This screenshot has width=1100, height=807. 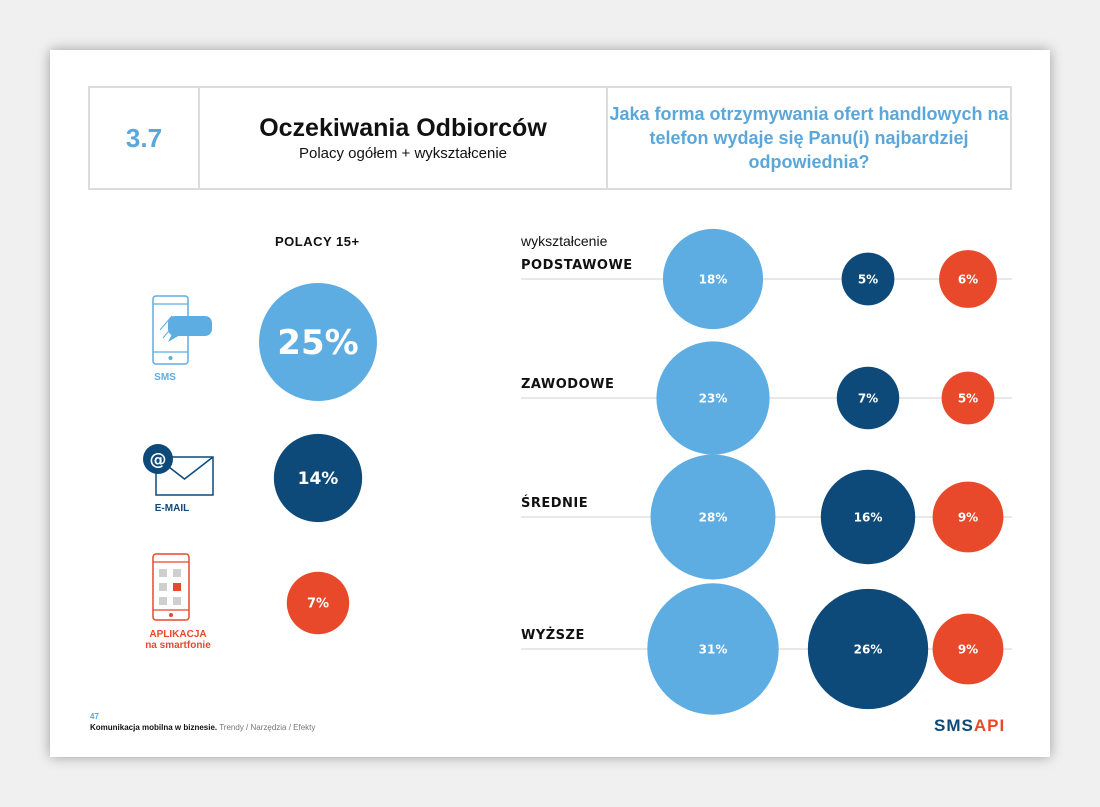 I want to click on category-label: ZAWODOWE, so click(x=567, y=384).